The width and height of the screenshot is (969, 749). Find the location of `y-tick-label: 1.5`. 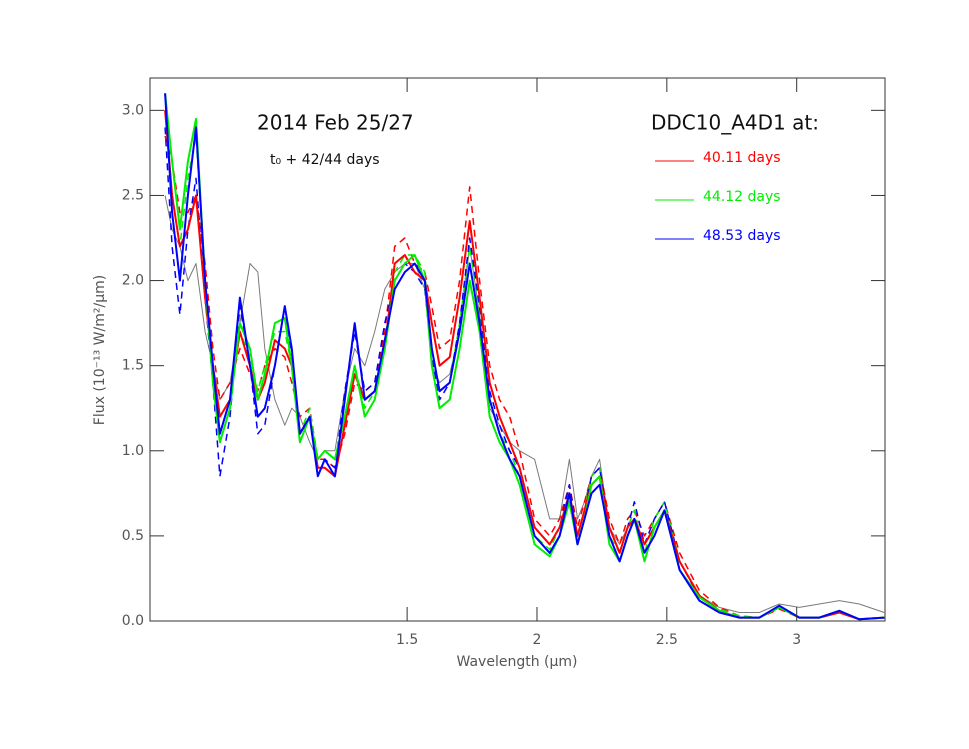

y-tick-label: 1.5 is located at coordinates (133, 366).